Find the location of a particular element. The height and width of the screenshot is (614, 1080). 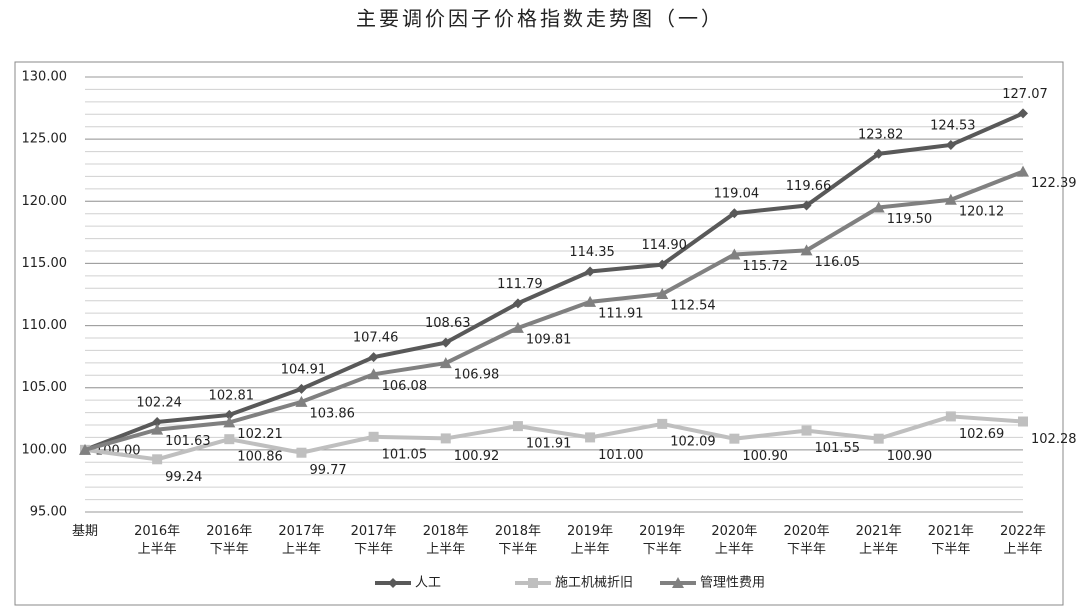

x-tick-label: 2019年下半年 is located at coordinates (662, 540).